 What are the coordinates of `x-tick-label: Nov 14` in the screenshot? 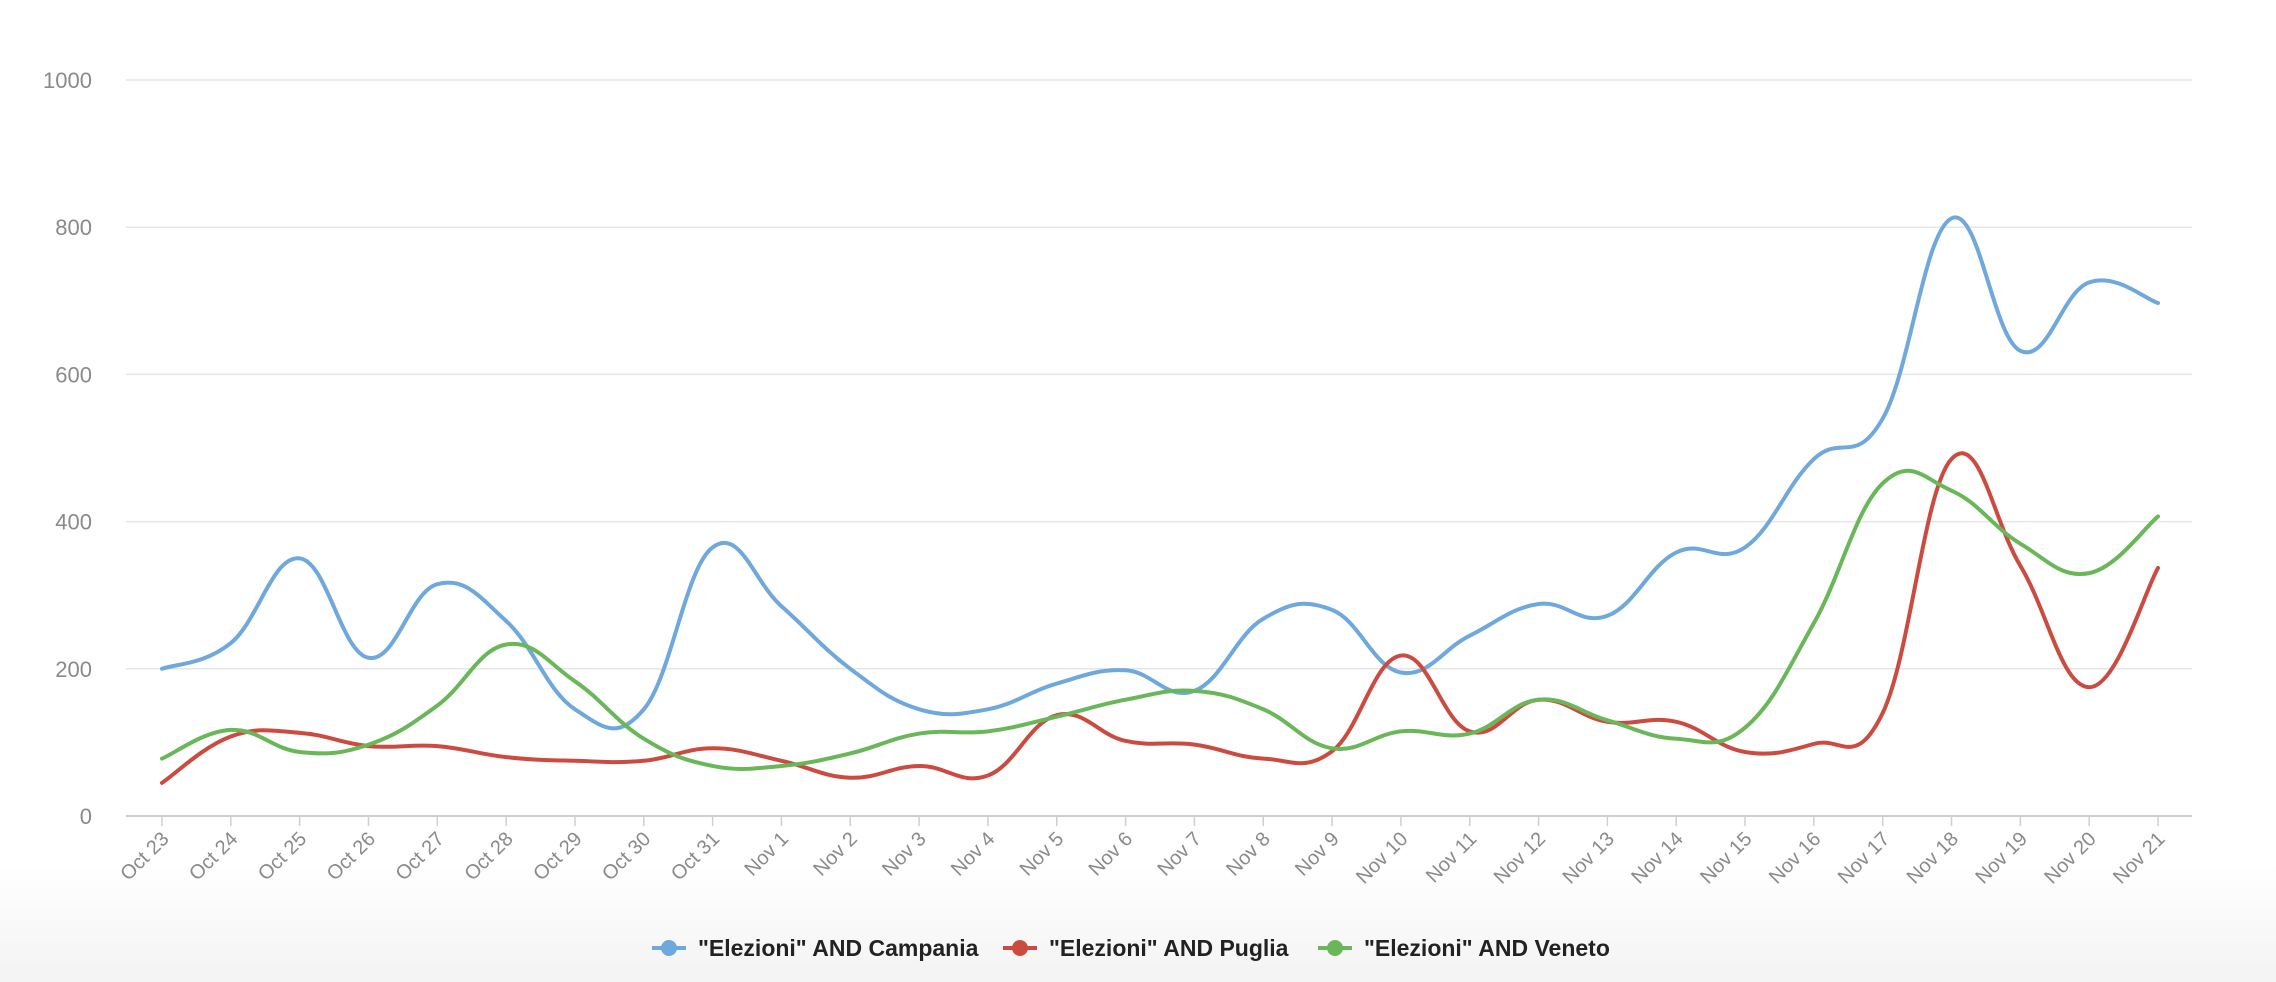 It's located at (1657, 858).